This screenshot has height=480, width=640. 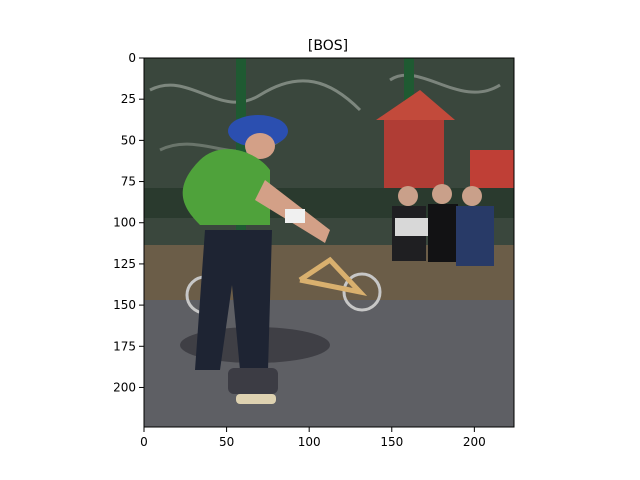 I want to click on spectators, so click(x=443, y=225).